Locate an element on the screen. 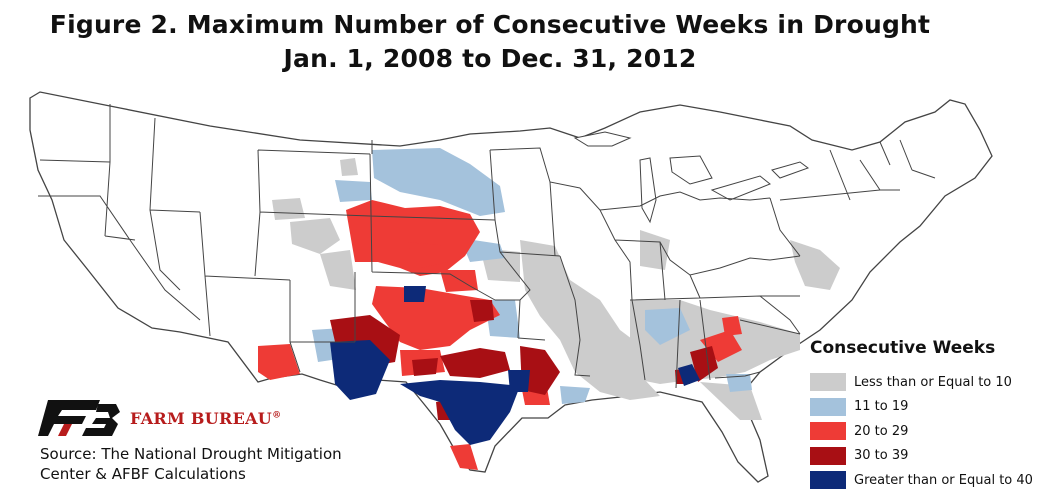 This screenshot has height=503, width=1063. farm-bureau-name: FARM BUREAU® is located at coordinates (206, 418).